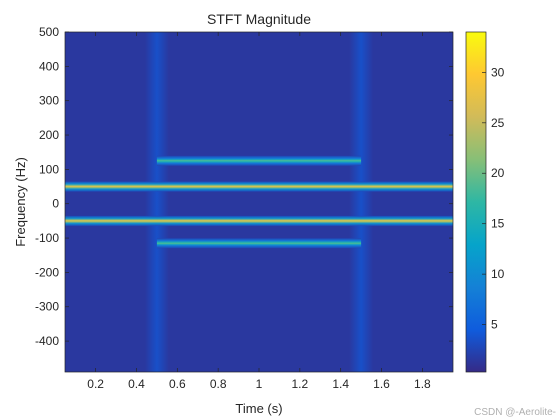  What do you see at coordinates (218, 384) in the screenshot?
I see `x-tick-label: 0.8` at bounding box center [218, 384].